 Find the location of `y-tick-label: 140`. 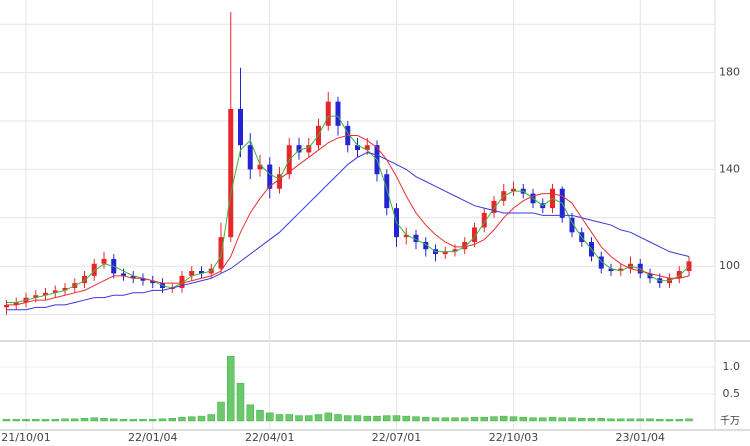

y-tick-label: 140 is located at coordinates (729, 168).